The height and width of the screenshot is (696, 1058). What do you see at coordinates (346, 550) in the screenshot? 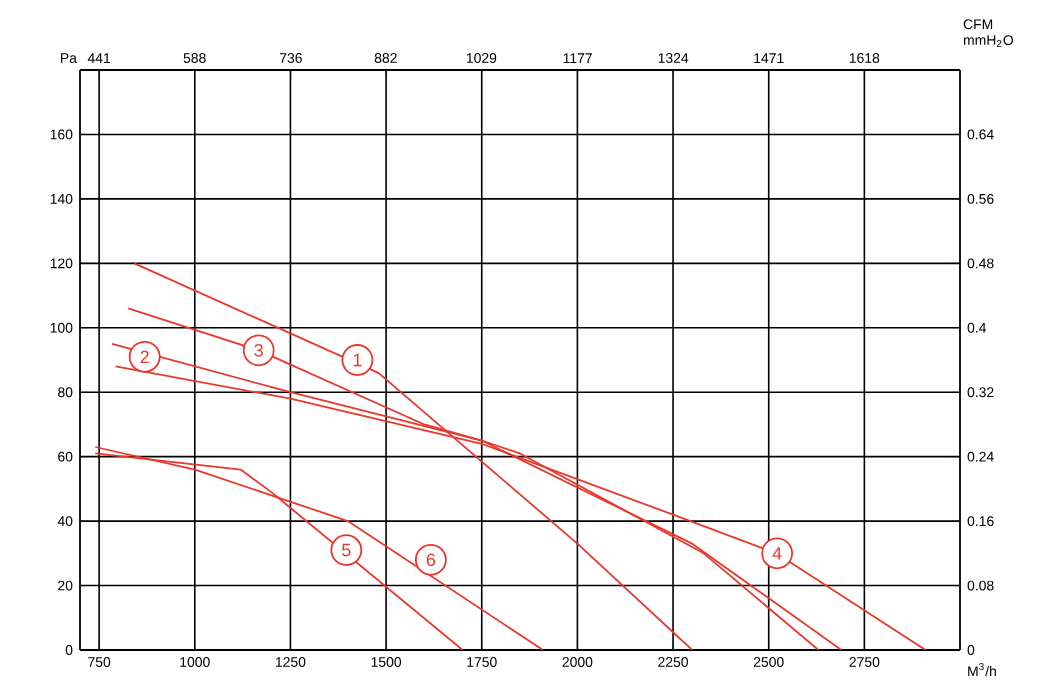
I see `annotation: 5` at bounding box center [346, 550].